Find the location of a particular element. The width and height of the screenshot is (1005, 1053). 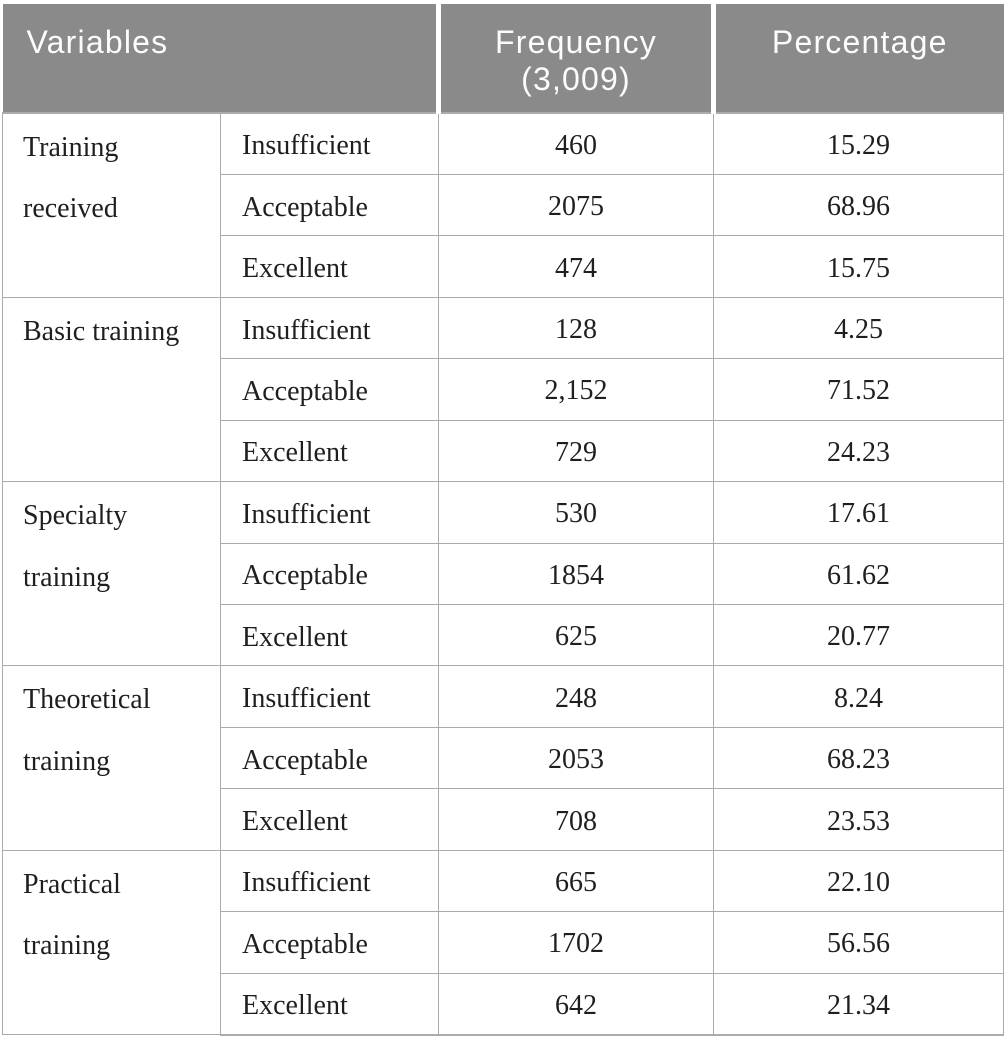

table-row: Excellent 708 23.53 is located at coordinates (503, 819).